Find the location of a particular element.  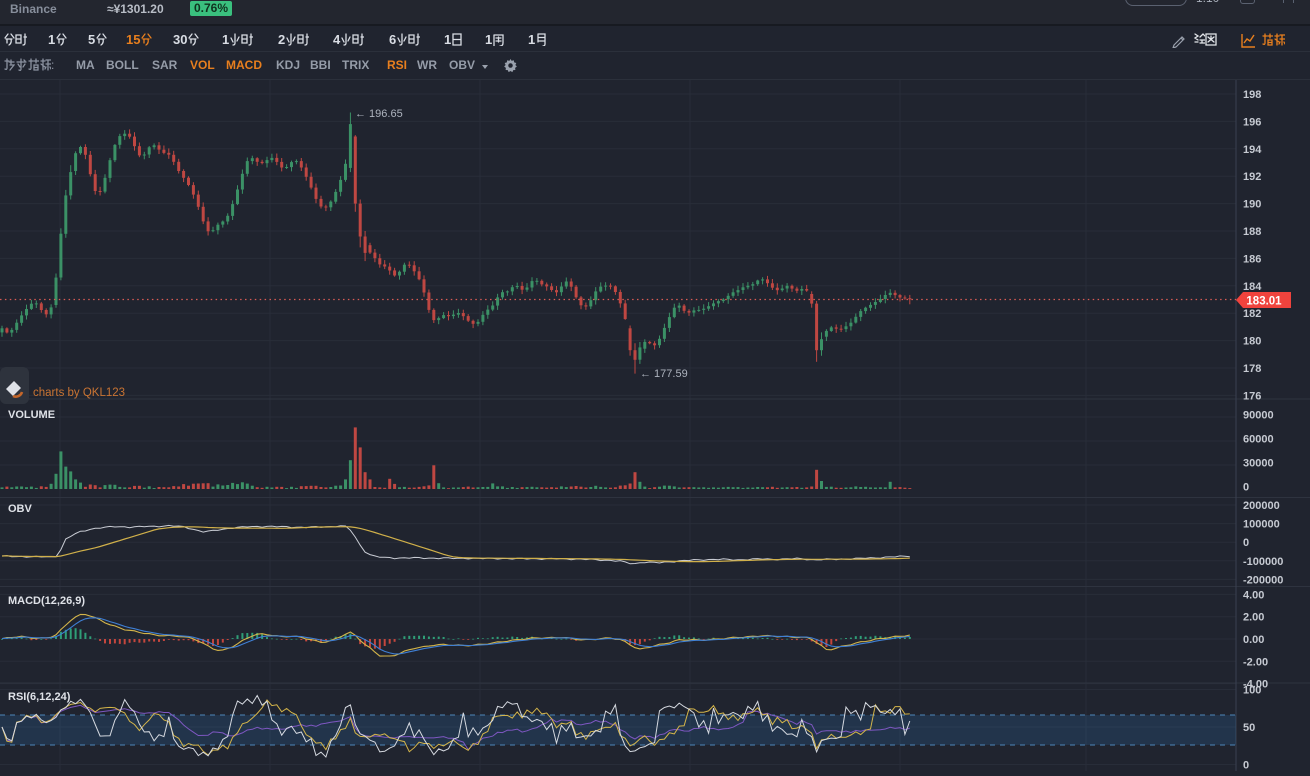

svg-text: -200000 is located at coordinates (1263, 580).